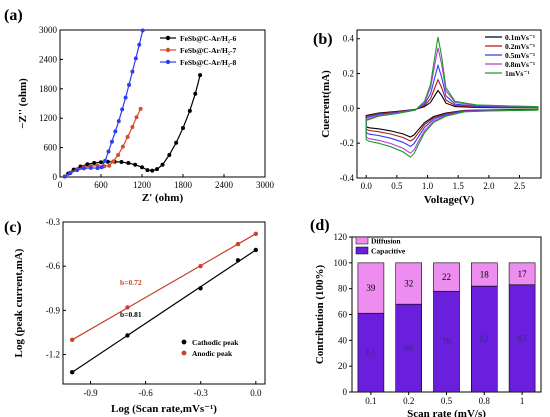 Image resolution: width=550 pixels, height=417 pixels. Describe the element at coordinates (388, 251) in the screenshot. I see `panel-d-legend-label: Capacitive` at that location.